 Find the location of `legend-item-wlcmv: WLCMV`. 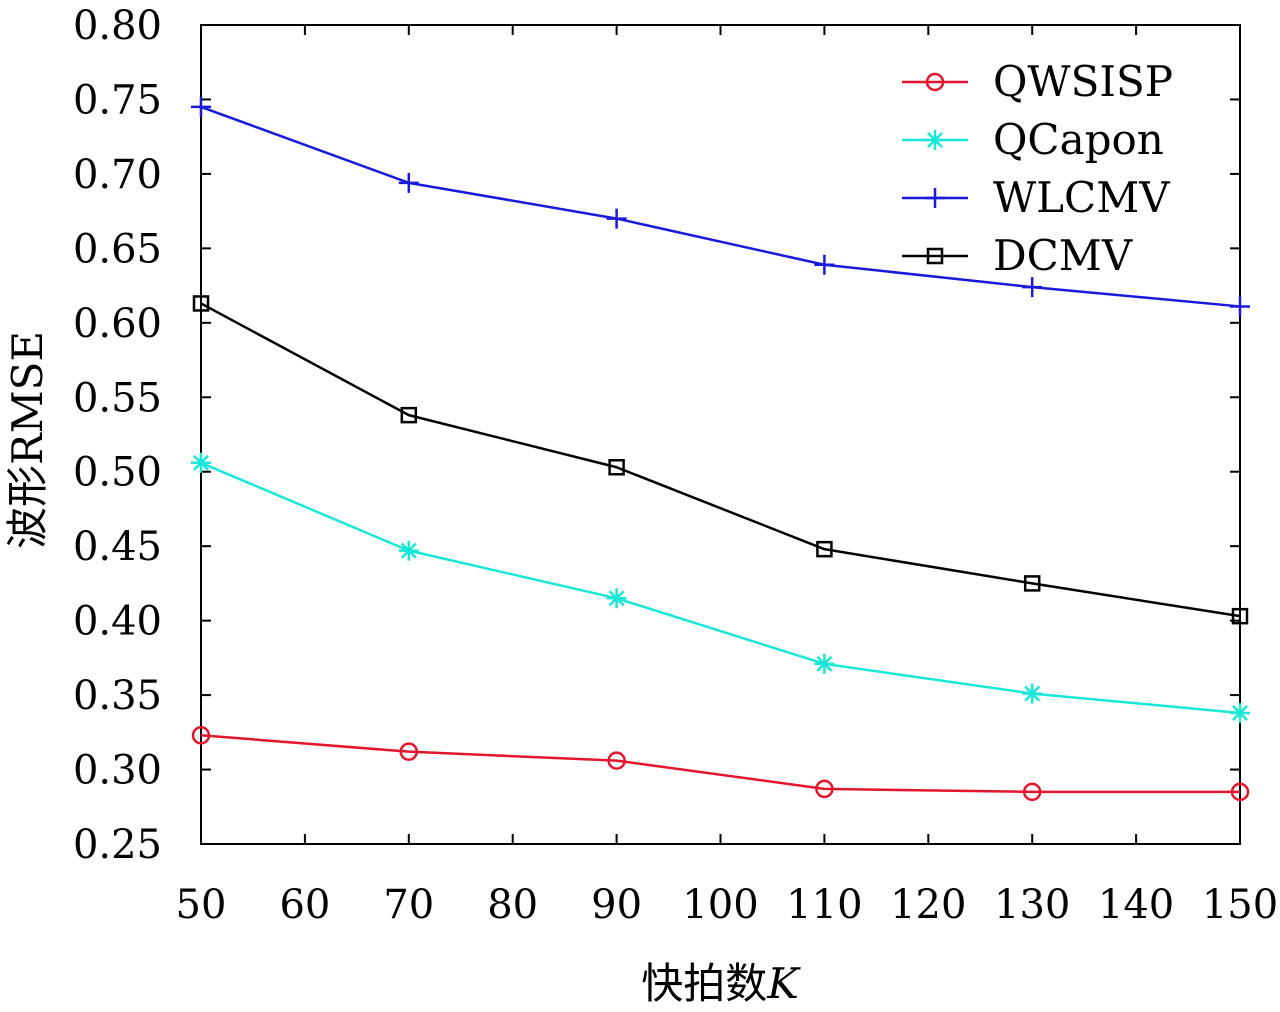

legend-item-wlcmv: WLCMV is located at coordinates (1036, 197).